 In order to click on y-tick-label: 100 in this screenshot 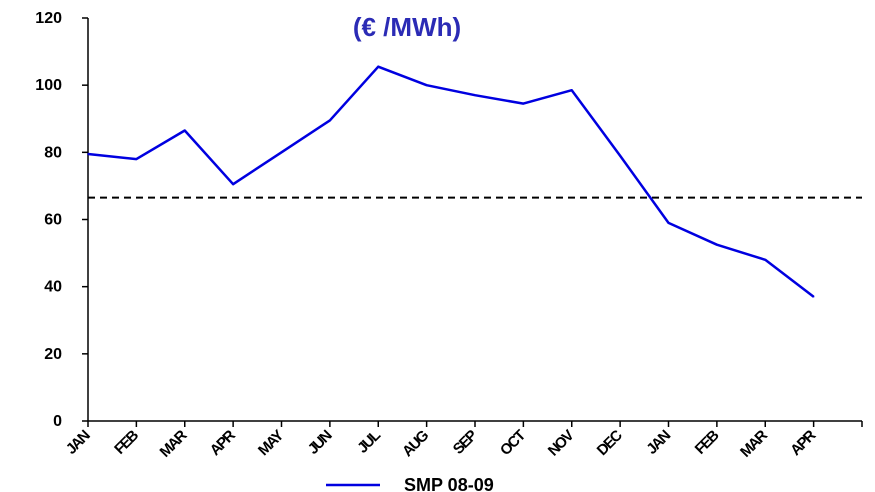, I will do `click(48, 85)`.